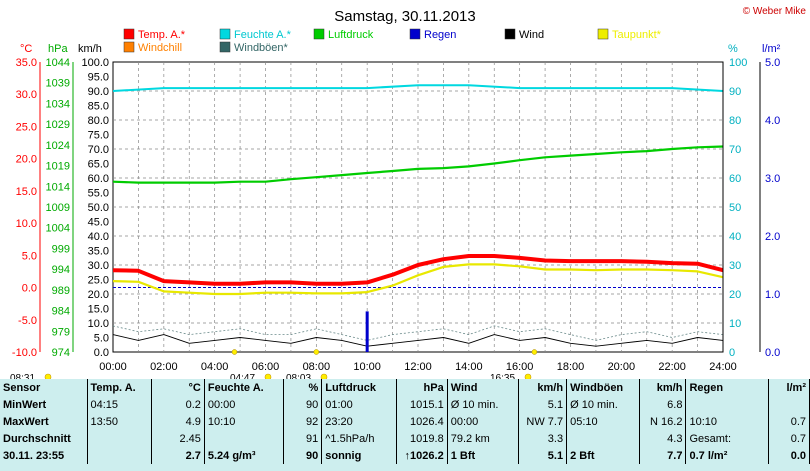 This screenshot has height=471, width=810. I want to click on marker-label: 16:35, so click(502, 376).